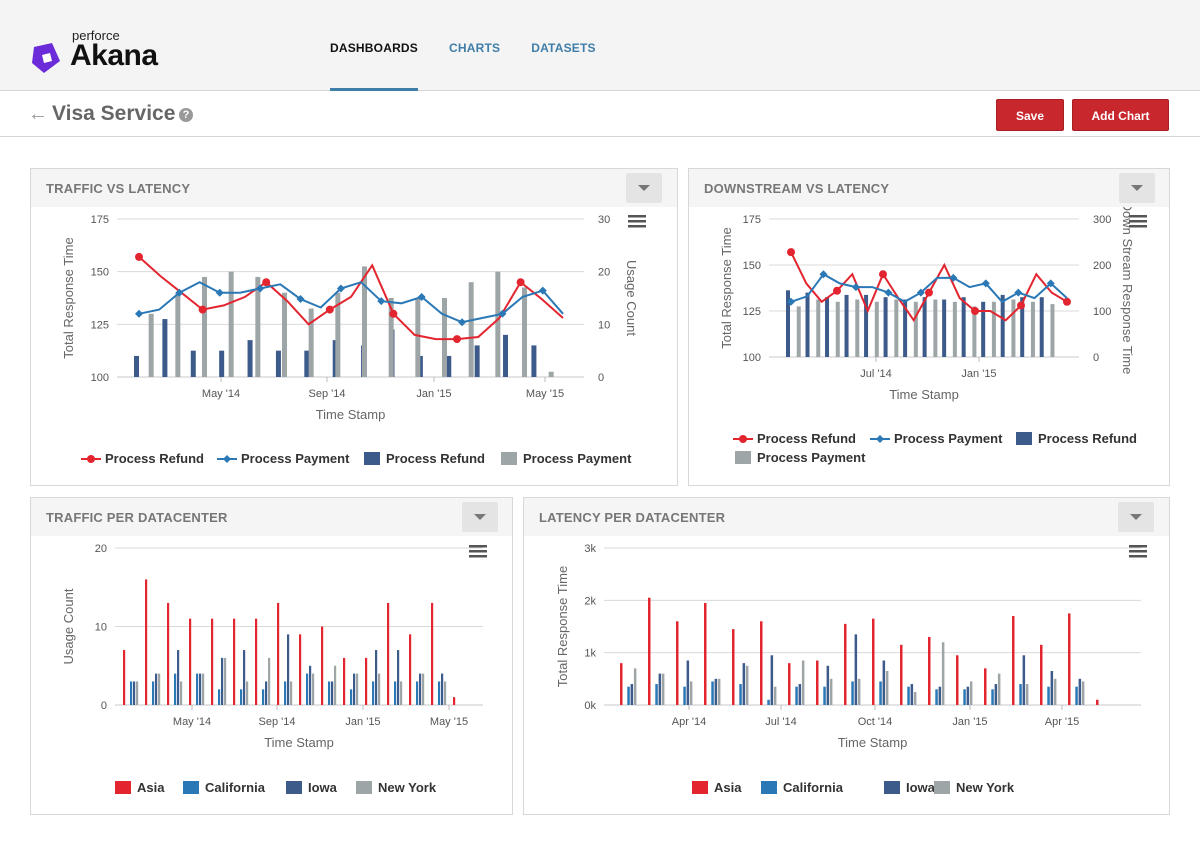 The image size is (1200, 844). What do you see at coordinates (1102, 220) in the screenshot?
I see `y2-tick-label: 300` at bounding box center [1102, 220].